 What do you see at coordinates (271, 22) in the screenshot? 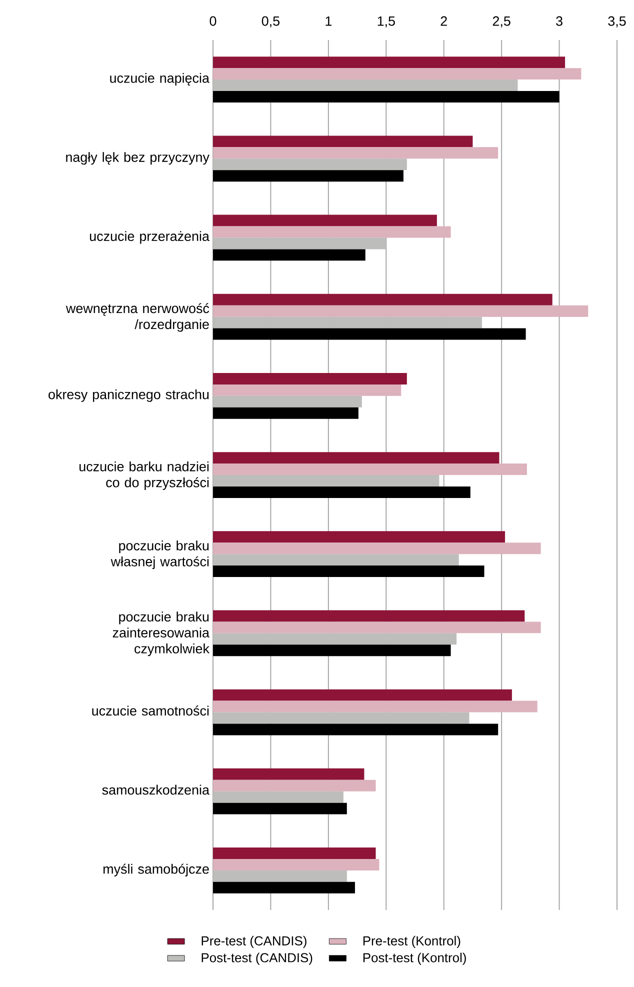
I see `x-tick-label: 0,5` at bounding box center [271, 22].